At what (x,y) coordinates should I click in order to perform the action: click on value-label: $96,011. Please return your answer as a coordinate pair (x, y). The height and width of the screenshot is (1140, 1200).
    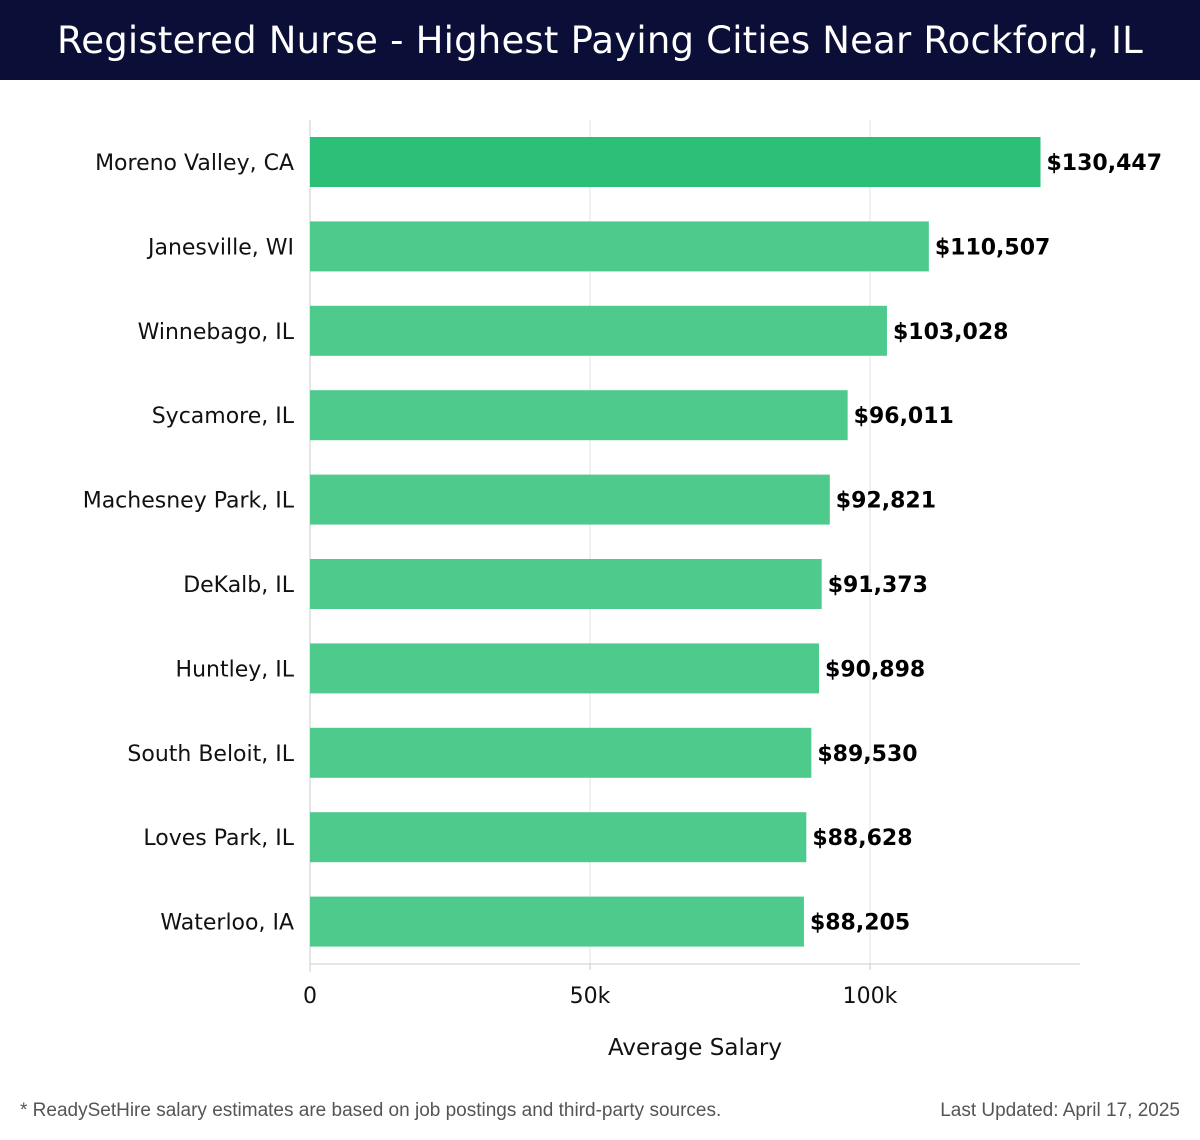
    Looking at the image, I should click on (904, 416).